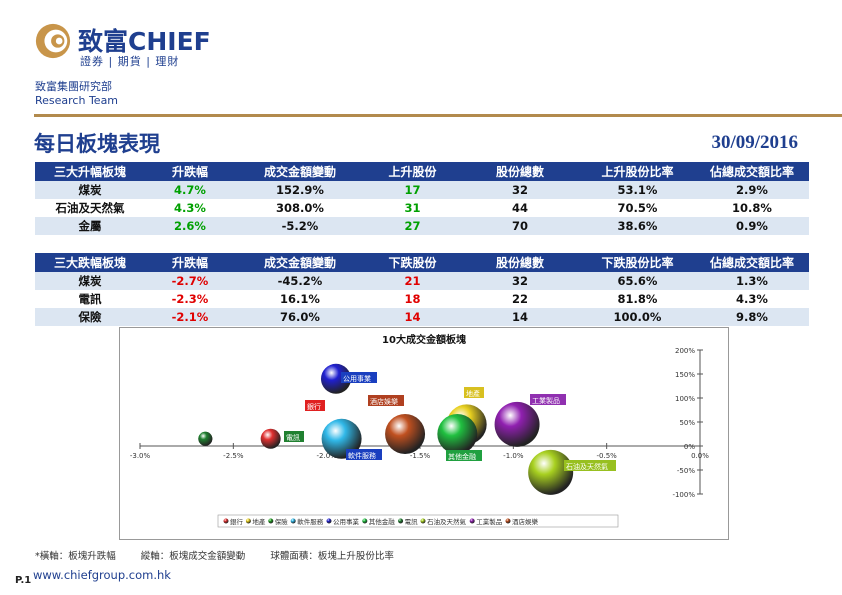 The width and height of the screenshot is (842, 595). Describe the element at coordinates (637, 299) in the screenshot. I see `decline-ratio: 81.8%` at that location.